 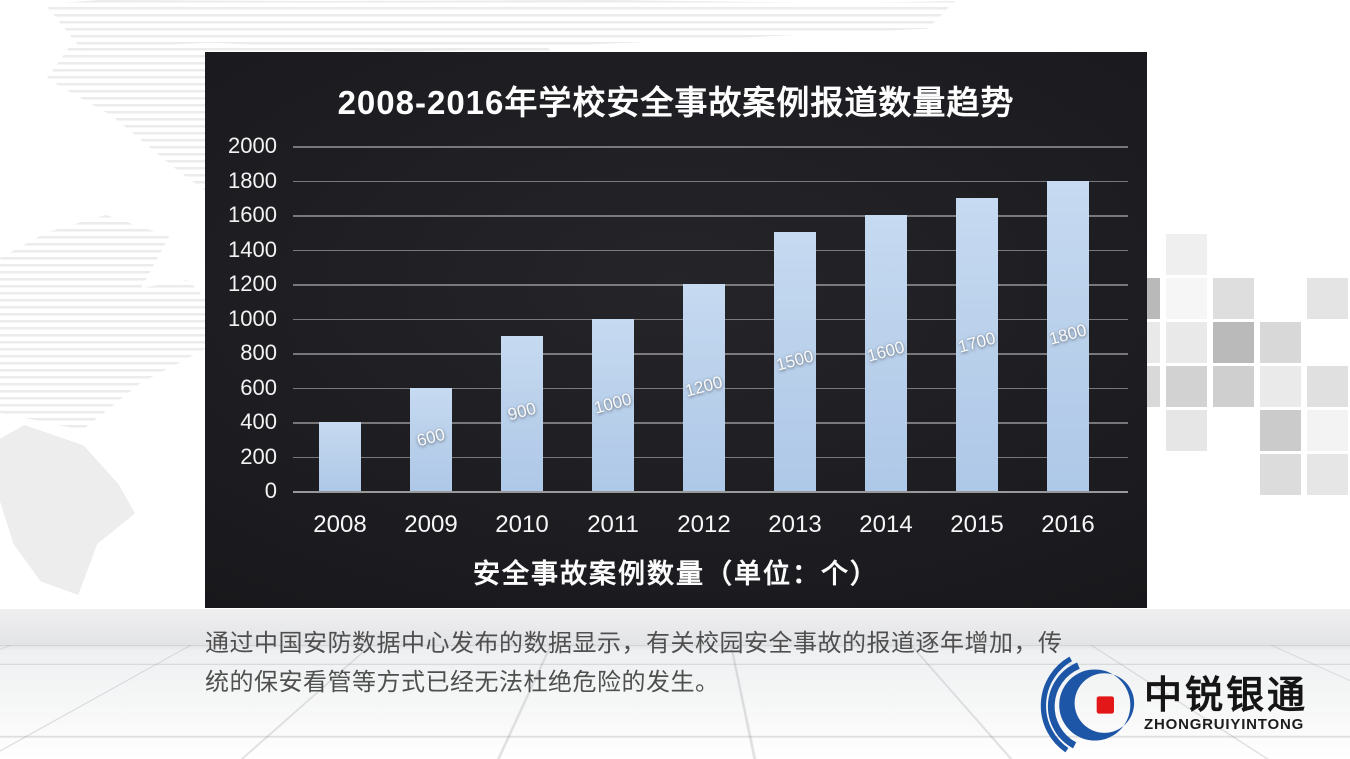 I want to click on chart-title: 2008-2016年学校安全事故案例报道数量趋势, so click(x=676, y=102).